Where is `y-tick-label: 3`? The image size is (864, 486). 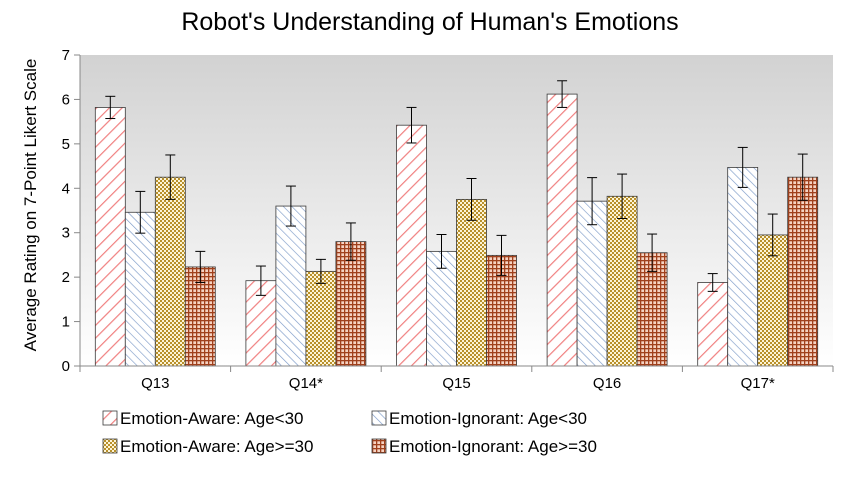
y-tick-label: 3 is located at coordinates (66, 233).